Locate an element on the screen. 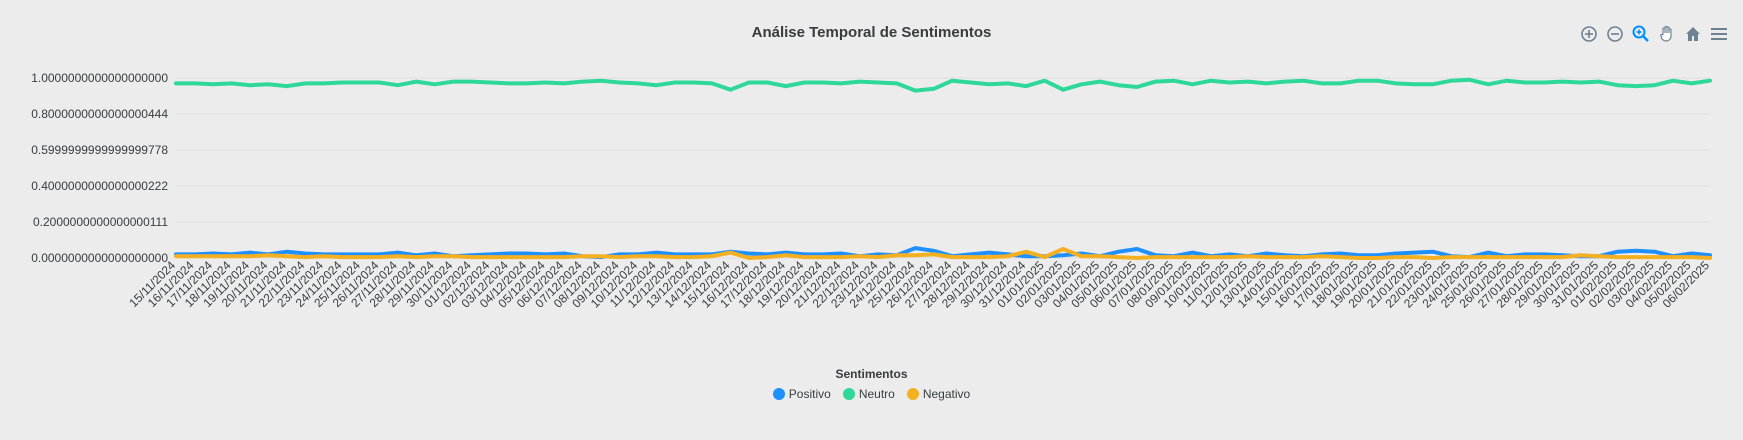 This screenshot has width=1743, height=440. legend-label: Positivo is located at coordinates (809, 394).